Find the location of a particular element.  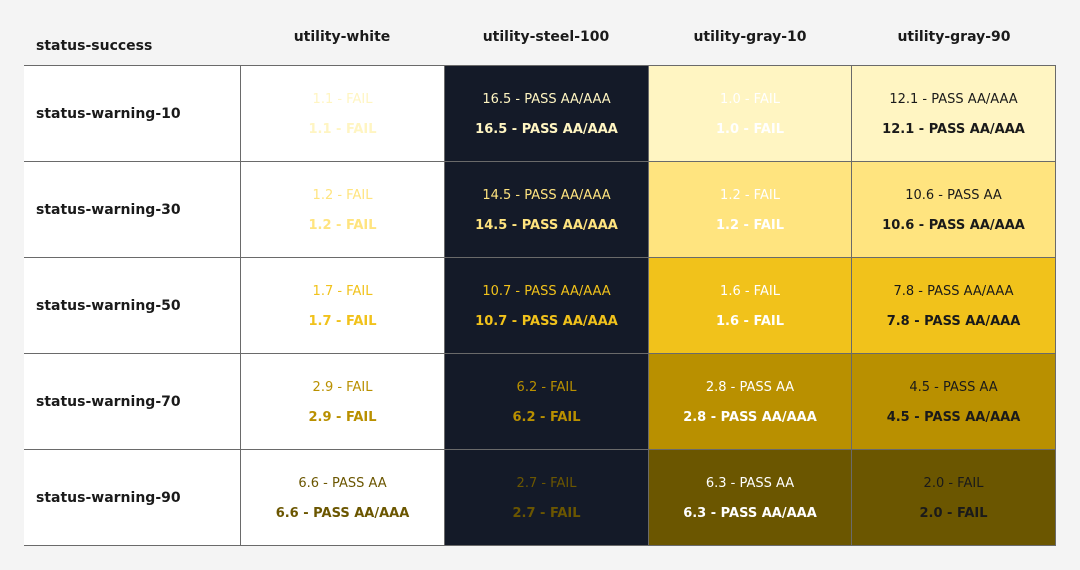

contrast-cell: 2.0 - FAIL 2.0 - FAIL is located at coordinates (953, 497).